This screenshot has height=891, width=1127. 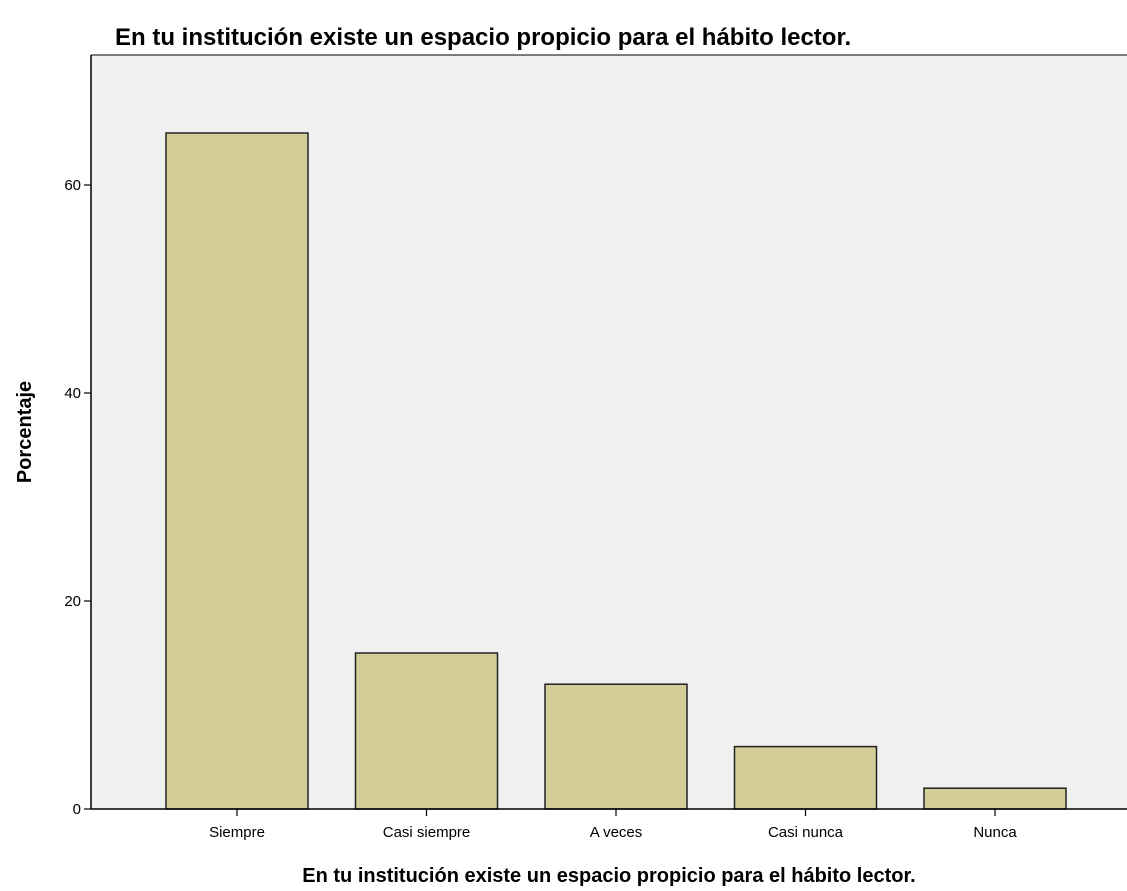 What do you see at coordinates (995, 832) in the screenshot?
I see `x-tick-label: Nunca` at bounding box center [995, 832].